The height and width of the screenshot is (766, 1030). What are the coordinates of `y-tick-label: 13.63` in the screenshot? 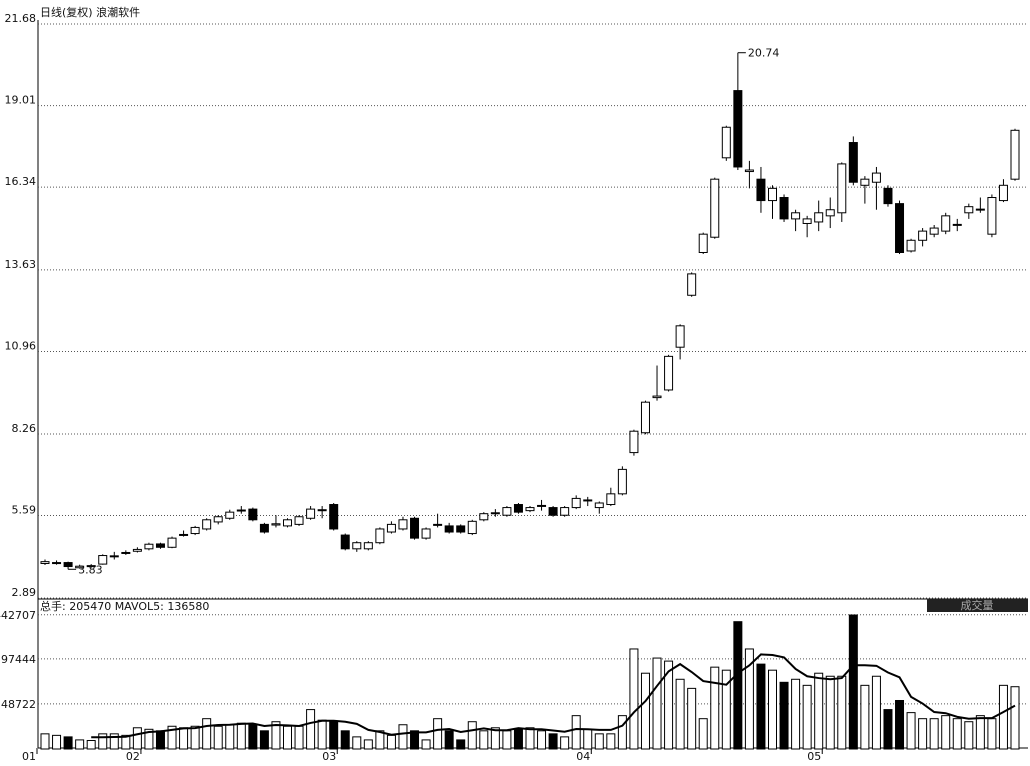 It's located at (21, 264).